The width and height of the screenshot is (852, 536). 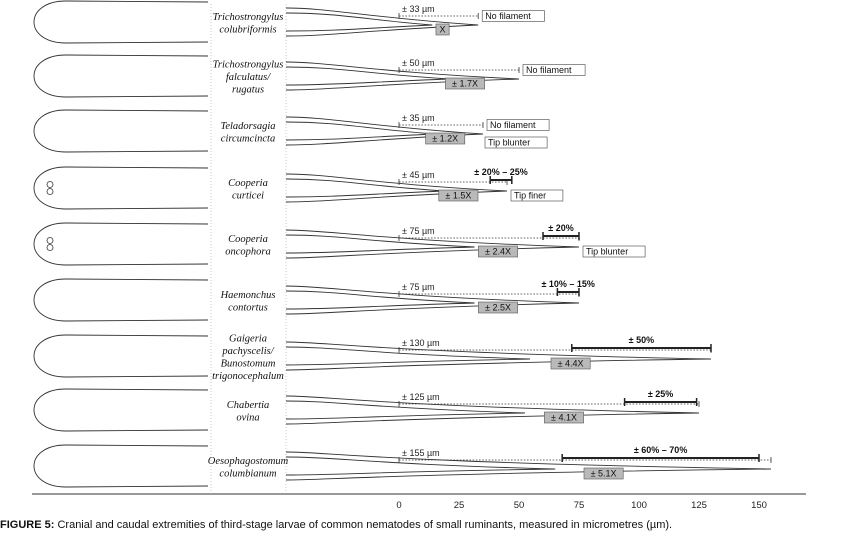 I want to click on species-name-line: contortus, so click(x=248, y=307).